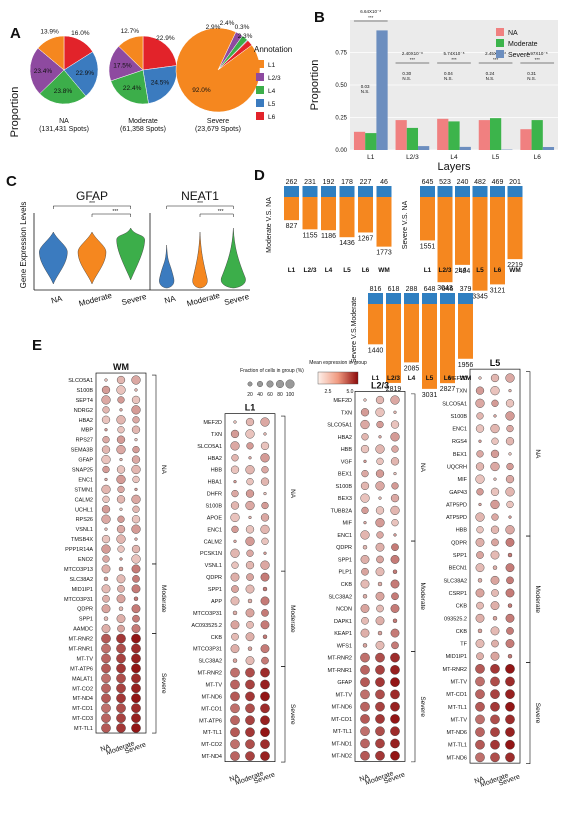 This screenshot has width=570, height=813. What do you see at coordinates (526, 139) in the screenshot?
I see `bar-na-L6` at bounding box center [526, 139].